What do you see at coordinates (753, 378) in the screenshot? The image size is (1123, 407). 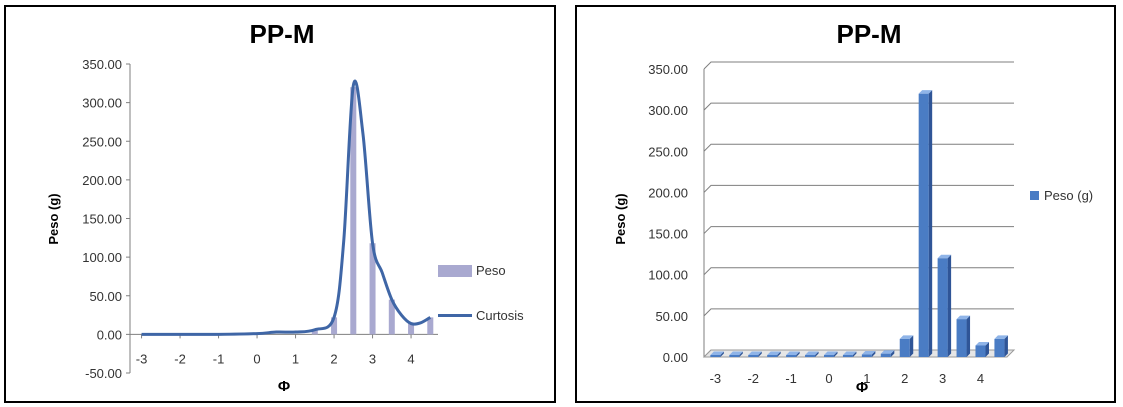 I see `x-tick-label: -2` at bounding box center [753, 378].